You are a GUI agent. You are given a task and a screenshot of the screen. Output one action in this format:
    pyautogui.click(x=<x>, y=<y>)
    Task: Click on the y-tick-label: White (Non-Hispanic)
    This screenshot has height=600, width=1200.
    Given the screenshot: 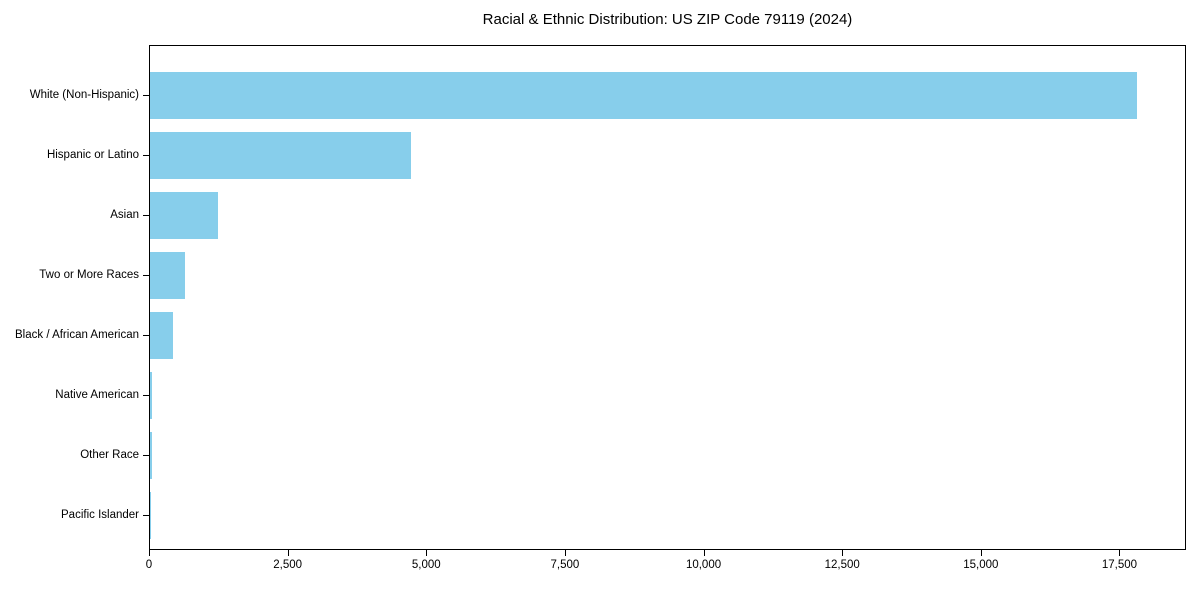 What is the action you would take?
    pyautogui.click(x=84, y=95)
    